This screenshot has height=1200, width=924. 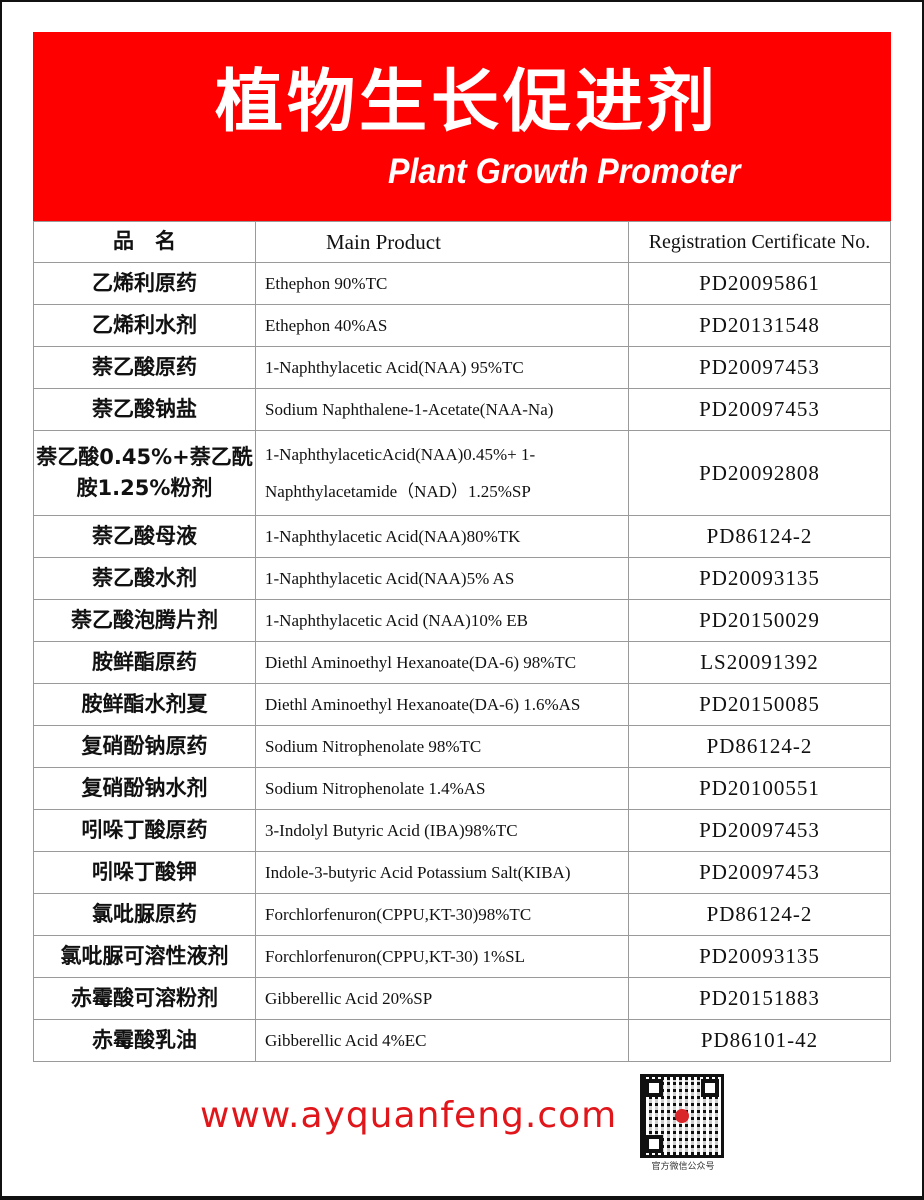 What do you see at coordinates (144, 409) in the screenshot?
I see `product-name-cn: 萘乙酸钠盐` at bounding box center [144, 409].